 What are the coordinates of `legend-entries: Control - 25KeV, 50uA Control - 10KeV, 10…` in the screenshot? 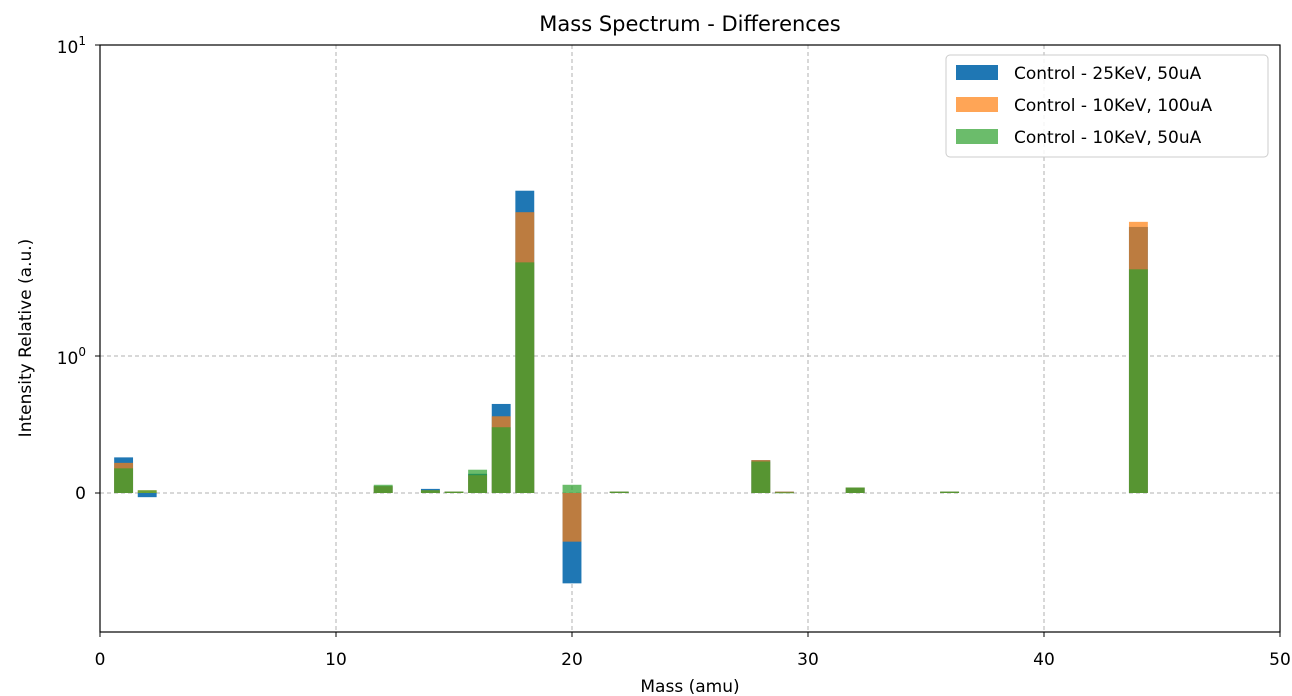 It's located at (1084, 106).